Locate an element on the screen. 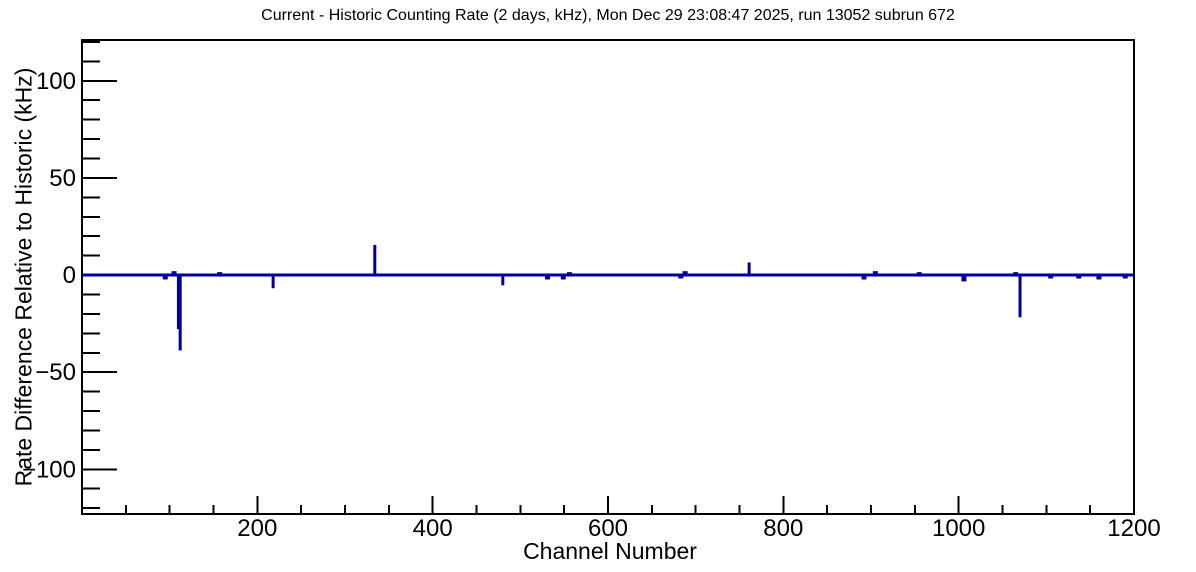 The height and width of the screenshot is (572, 1196). y-tick-label: −50 is located at coordinates (55, 372).